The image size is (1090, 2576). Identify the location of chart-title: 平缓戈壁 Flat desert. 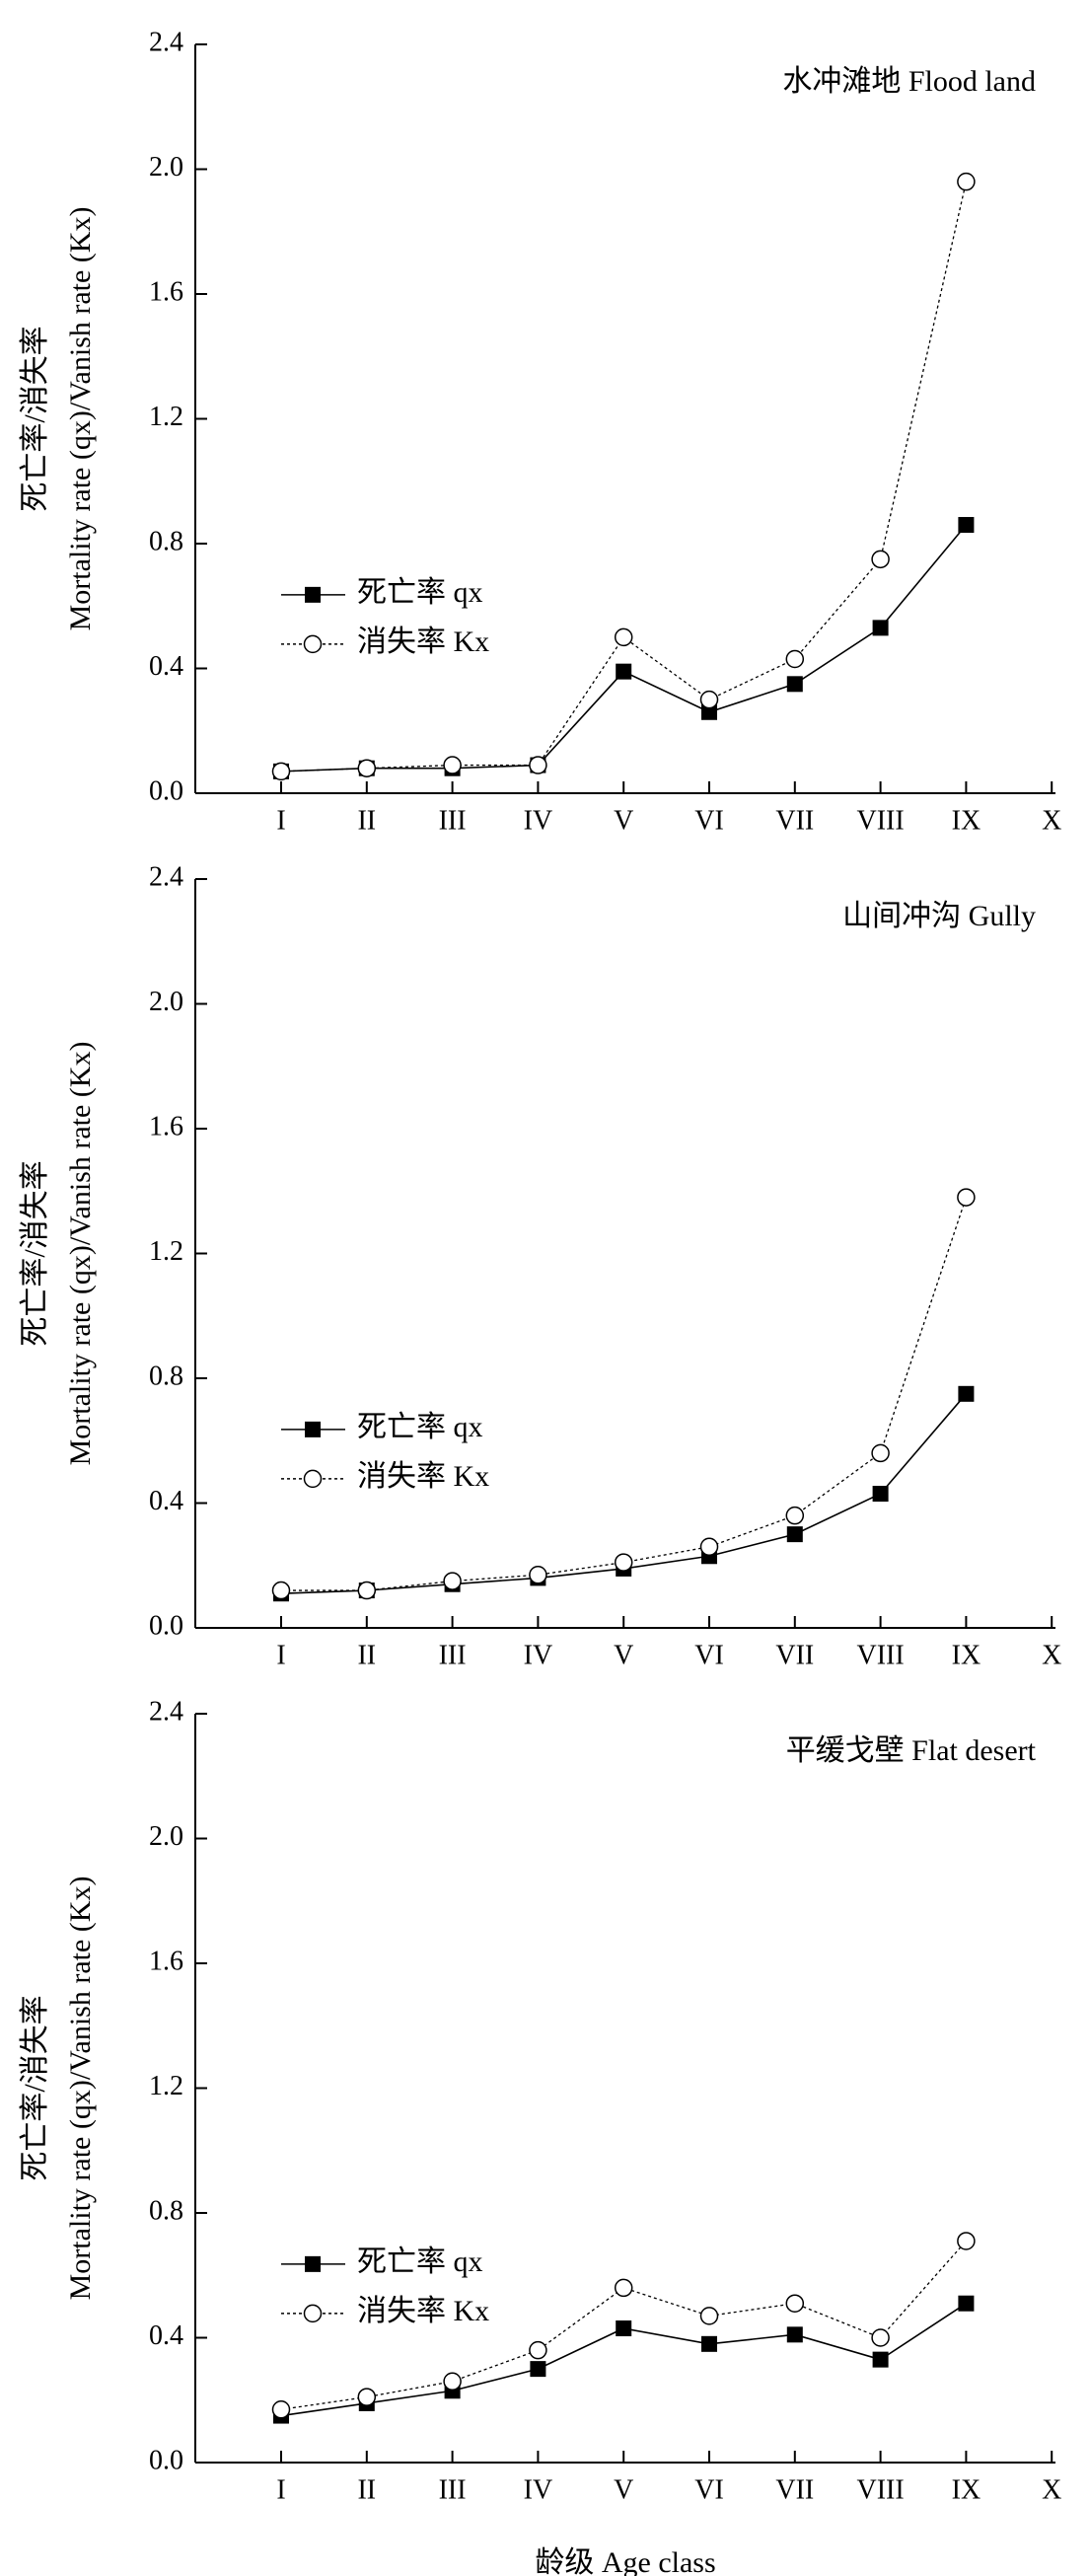
(912, 1750).